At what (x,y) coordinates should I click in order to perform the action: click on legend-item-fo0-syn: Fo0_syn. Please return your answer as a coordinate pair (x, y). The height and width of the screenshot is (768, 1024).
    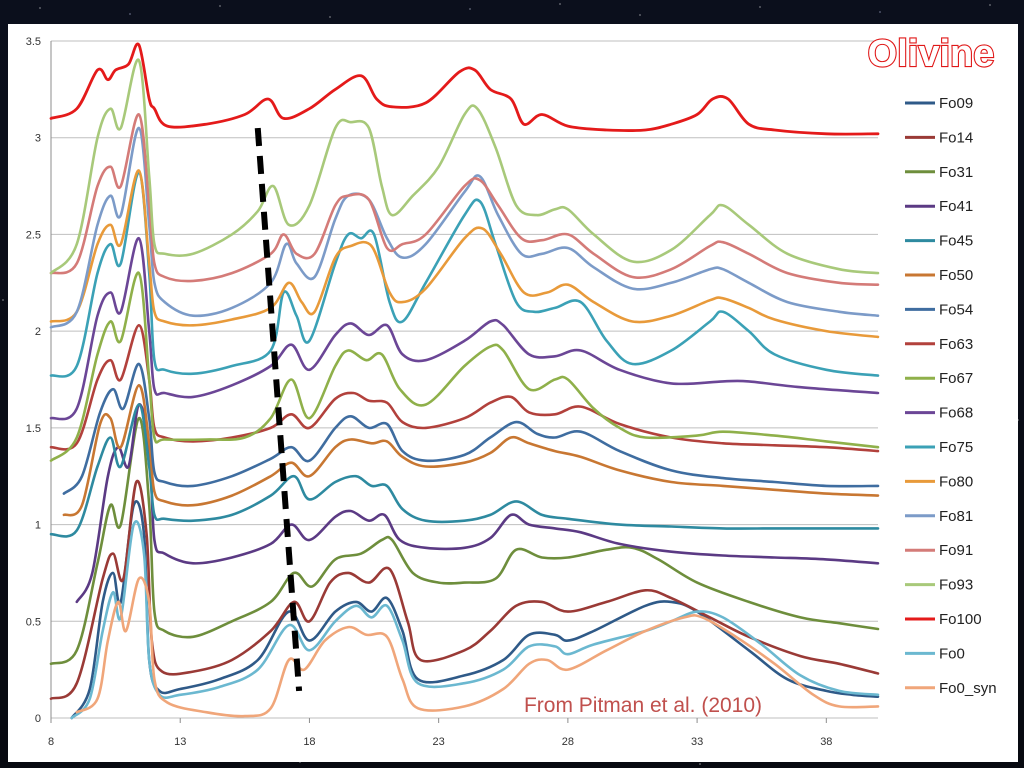
    Looking at the image, I should click on (951, 688).